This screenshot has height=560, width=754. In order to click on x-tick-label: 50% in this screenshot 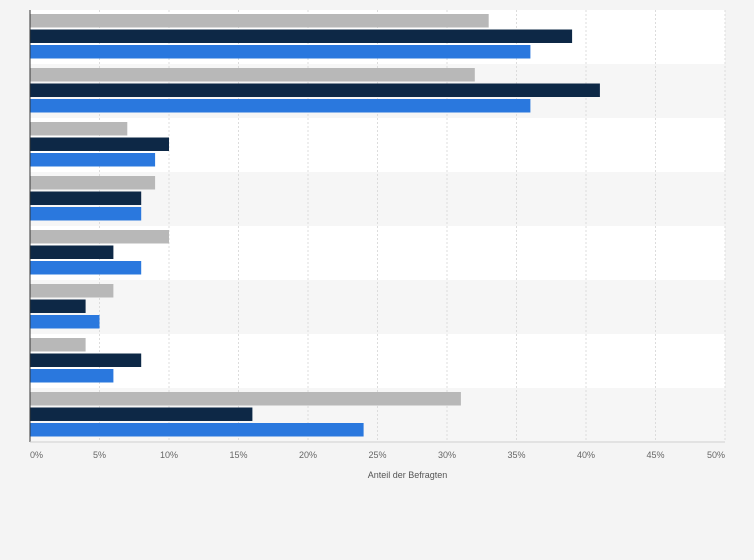, I will do `click(716, 455)`.